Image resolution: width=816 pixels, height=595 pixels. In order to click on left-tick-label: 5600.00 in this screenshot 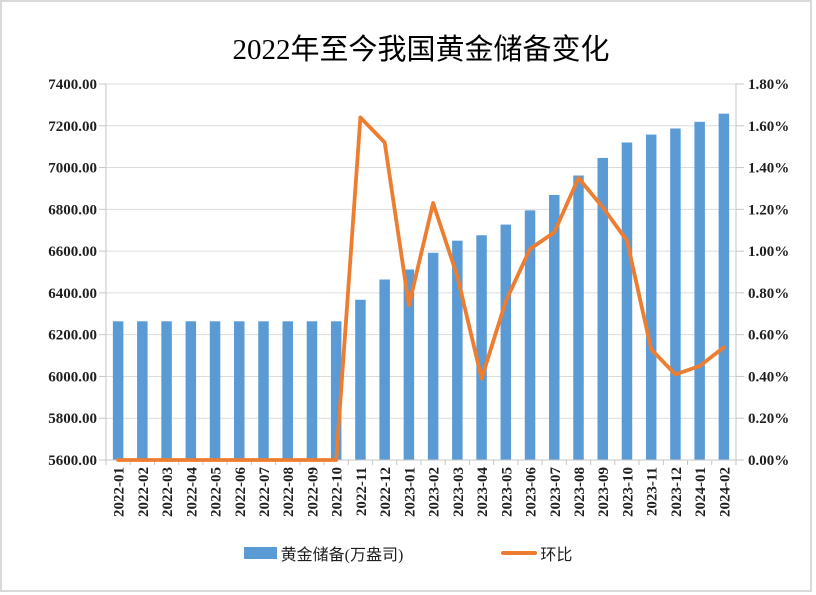, I will do `click(72, 461)`.